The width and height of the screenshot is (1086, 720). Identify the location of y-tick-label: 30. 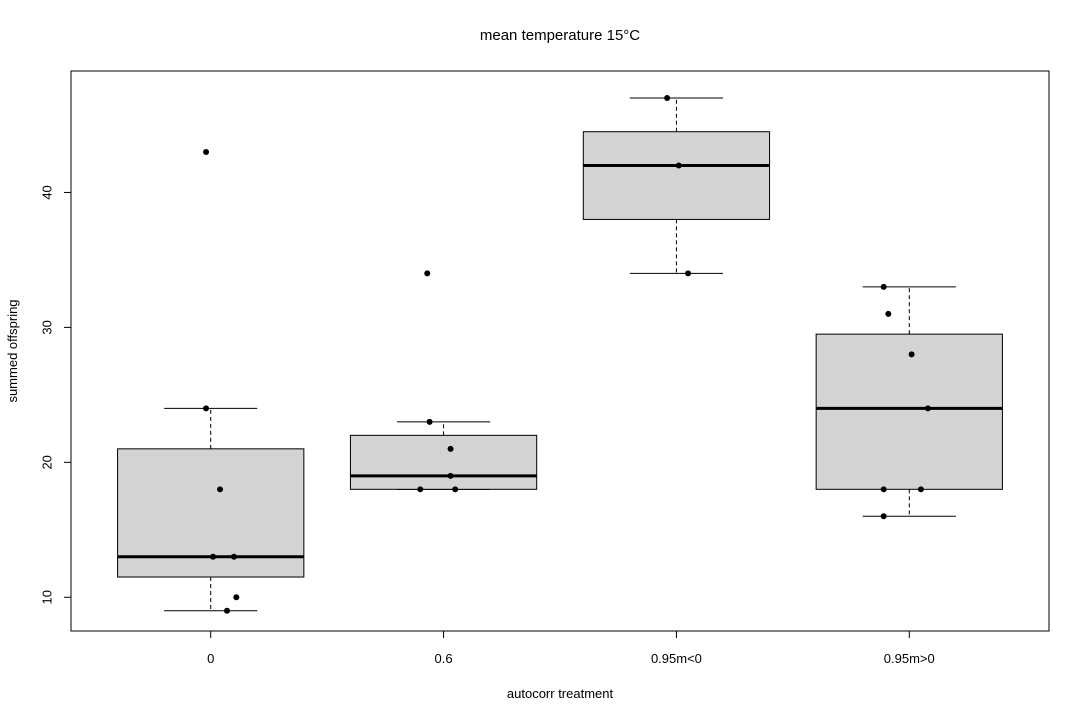
(47, 327).